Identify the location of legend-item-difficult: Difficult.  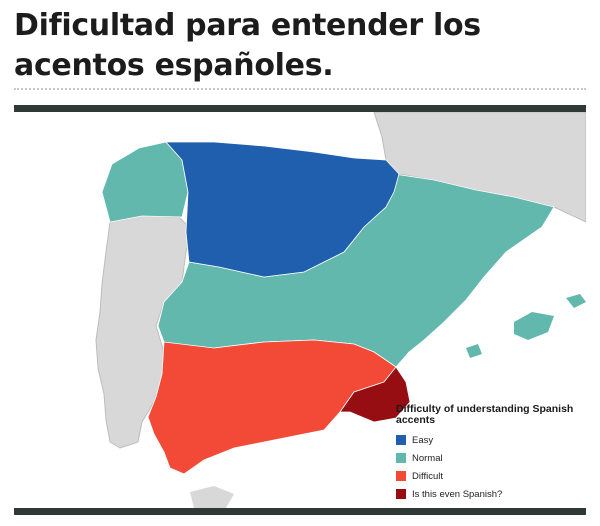
(486, 476).